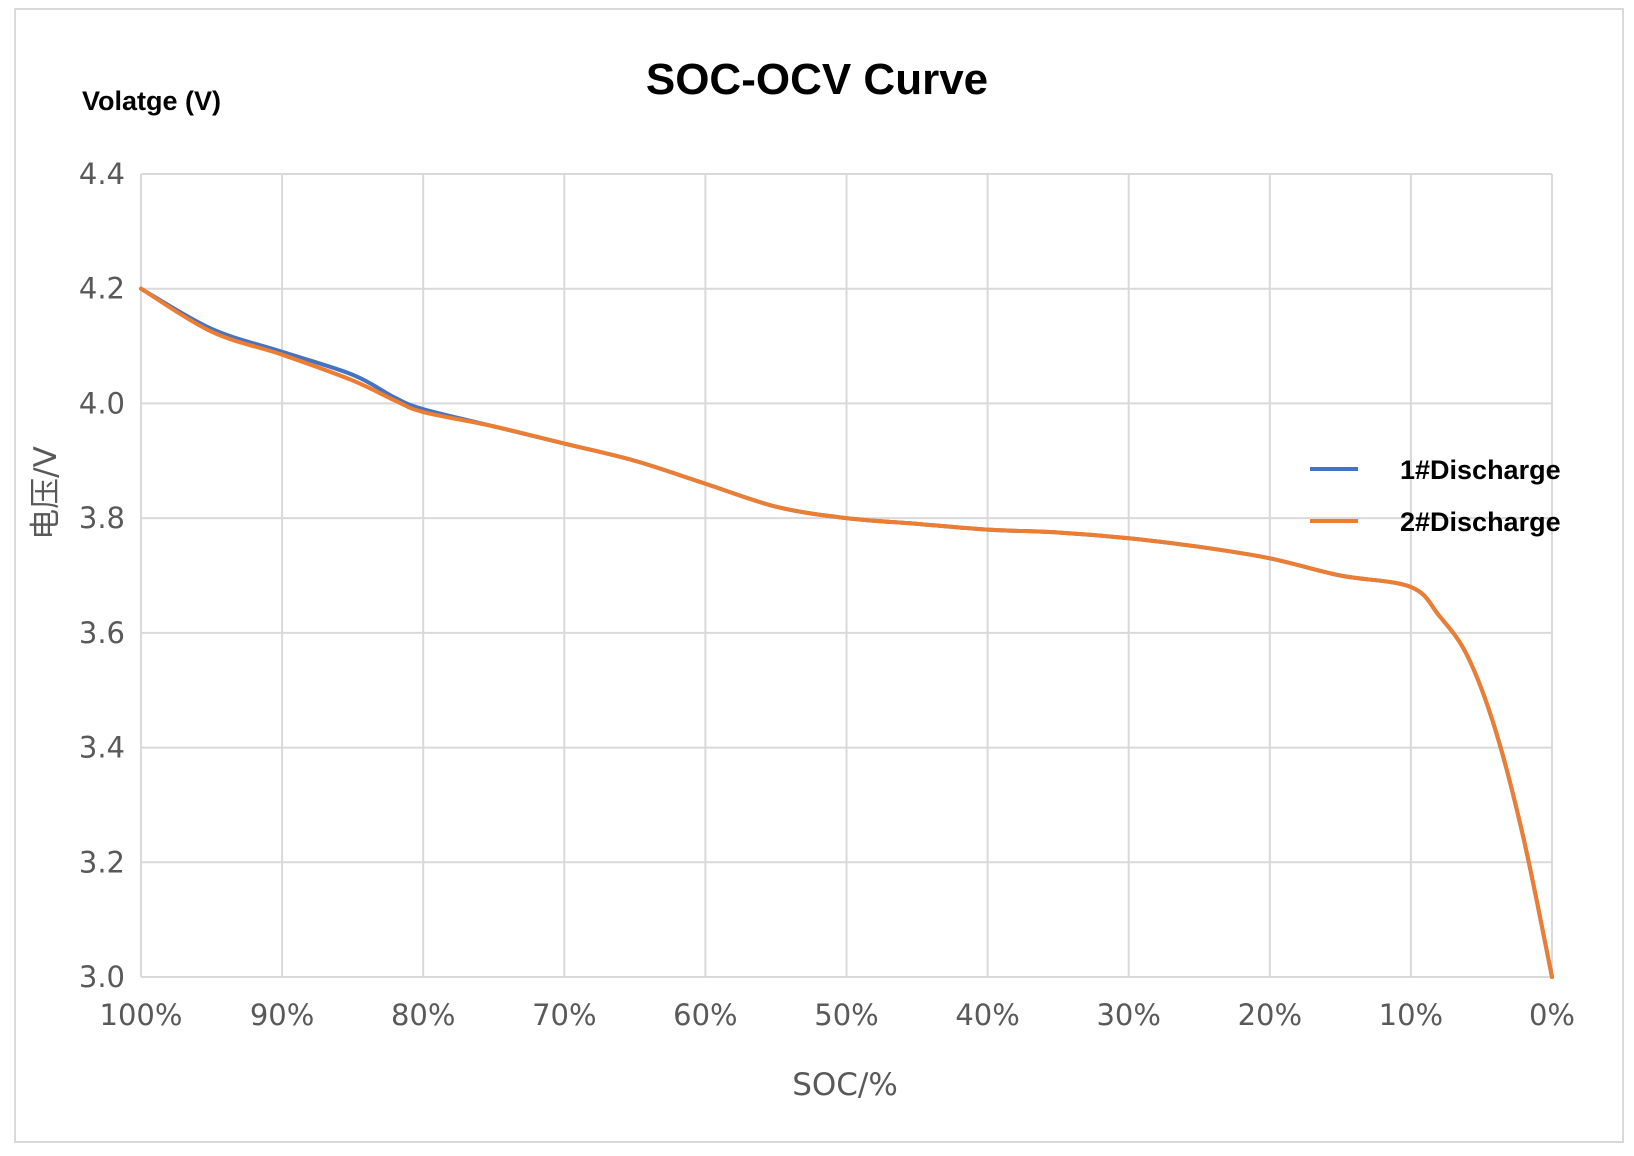 Image resolution: width=1634 pixels, height=1156 pixels. What do you see at coordinates (705, 1015) in the screenshot?
I see `x-tick-label: 60%` at bounding box center [705, 1015].